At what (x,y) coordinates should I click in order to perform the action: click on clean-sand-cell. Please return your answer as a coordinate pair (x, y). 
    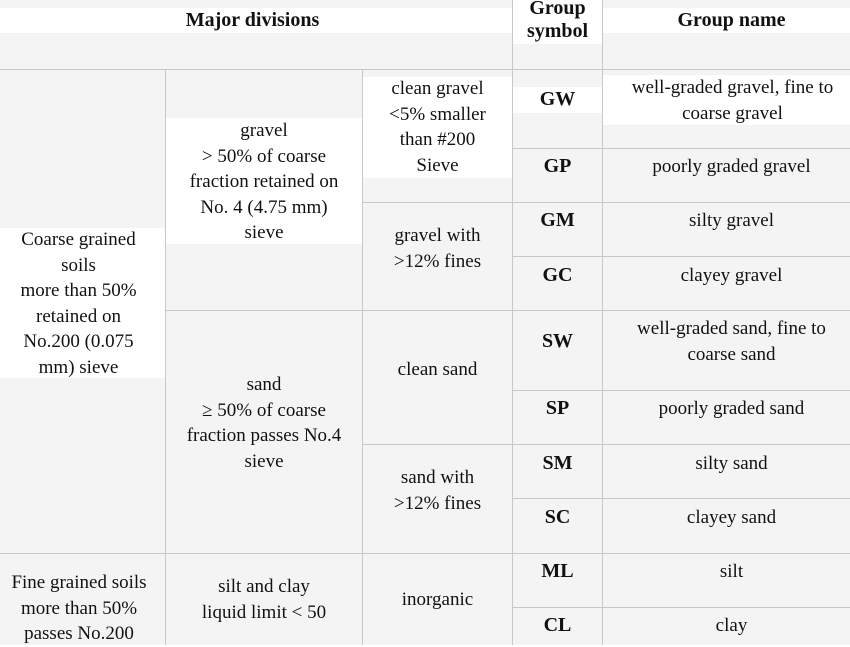
    Looking at the image, I should click on (437, 377).